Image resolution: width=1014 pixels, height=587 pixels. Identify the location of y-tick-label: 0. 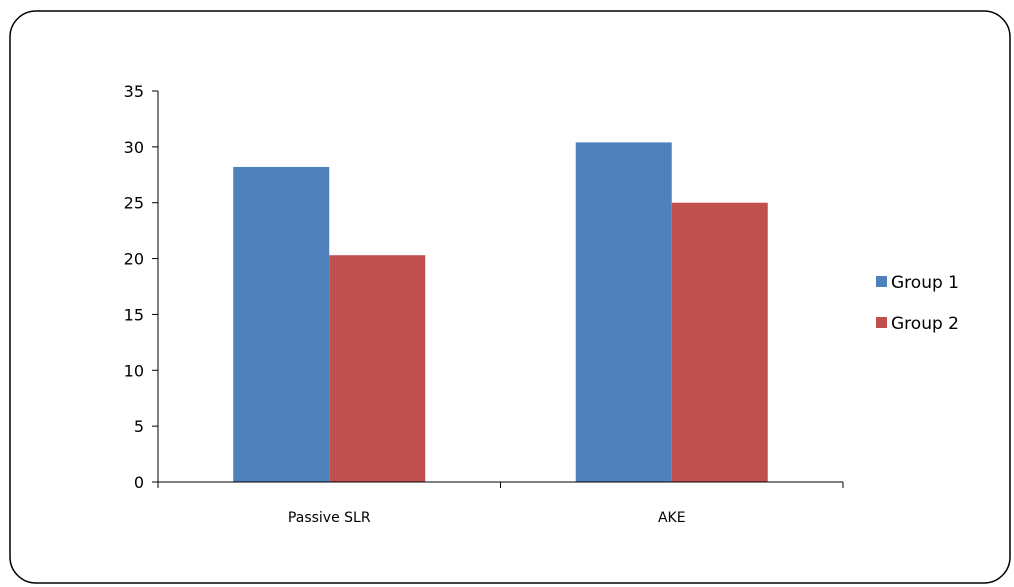
(139, 482).